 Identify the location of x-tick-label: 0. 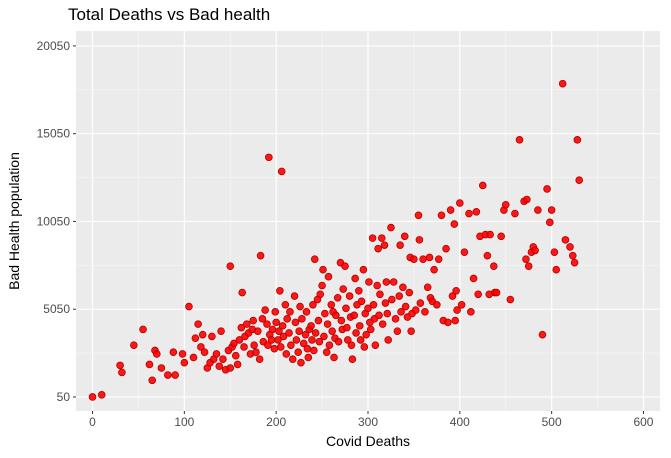
(92, 422).